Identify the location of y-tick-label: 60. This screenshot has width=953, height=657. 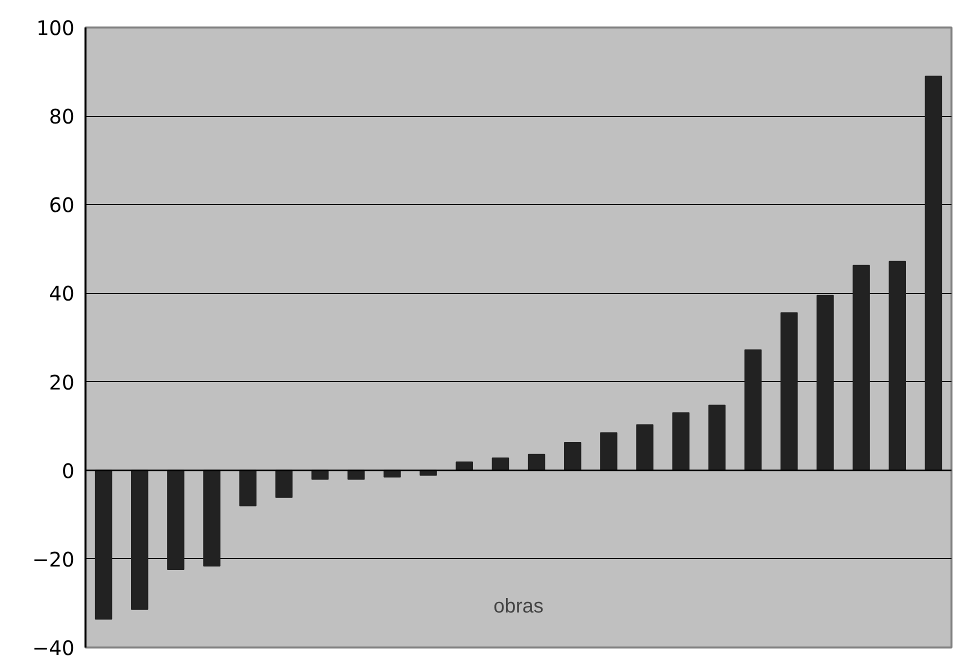
(62, 205).